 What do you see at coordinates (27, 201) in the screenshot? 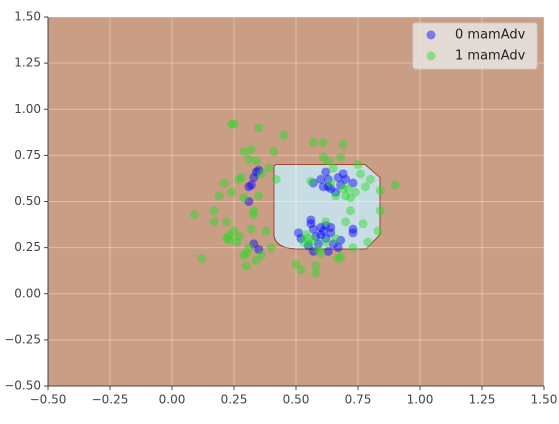
I see `y-tick-label: 0.50` at bounding box center [27, 201].